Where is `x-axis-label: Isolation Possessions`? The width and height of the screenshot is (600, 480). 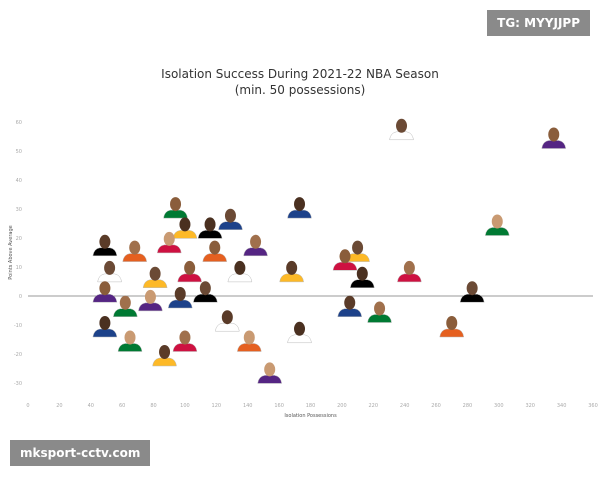 x-axis-label: Isolation Possessions is located at coordinates (310, 416).